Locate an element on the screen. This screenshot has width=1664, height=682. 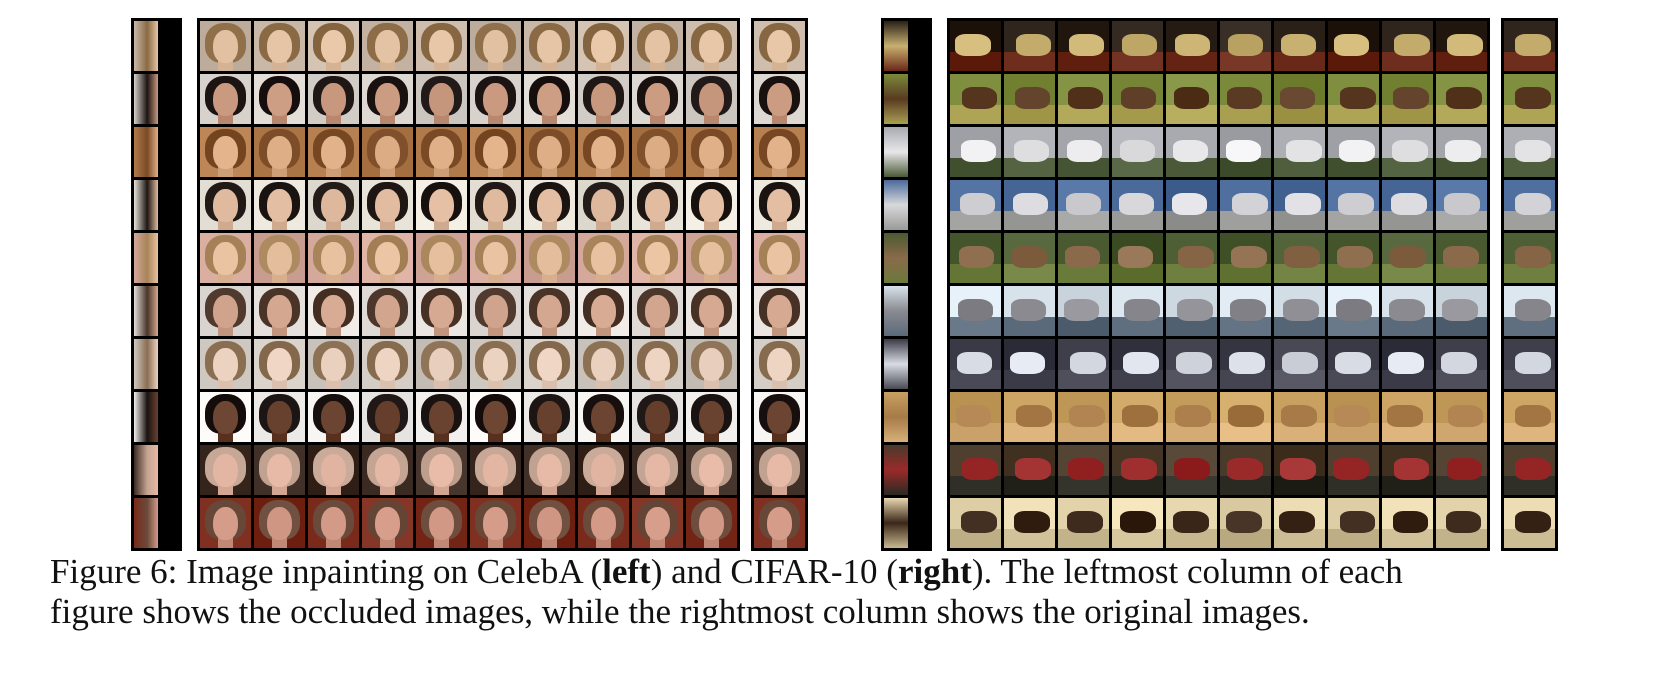
celeba-occluded-column is located at coordinates (156, 284).